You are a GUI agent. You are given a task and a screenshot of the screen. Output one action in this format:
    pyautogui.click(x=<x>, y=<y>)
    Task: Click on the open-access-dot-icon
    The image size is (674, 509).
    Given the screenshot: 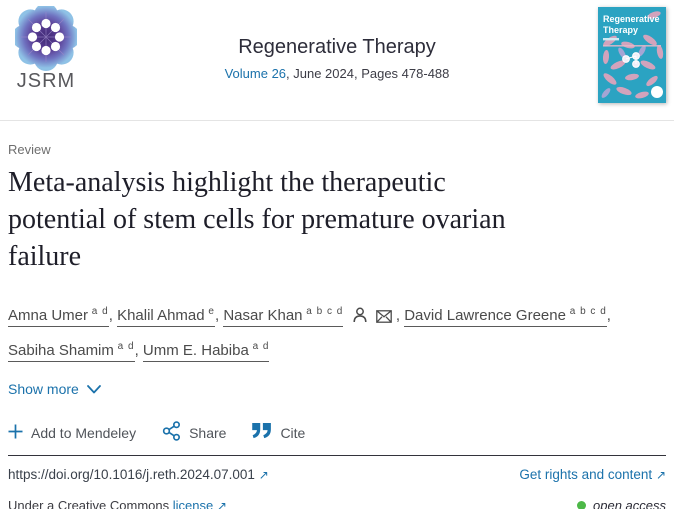 What is the action you would take?
    pyautogui.click(x=581, y=505)
    